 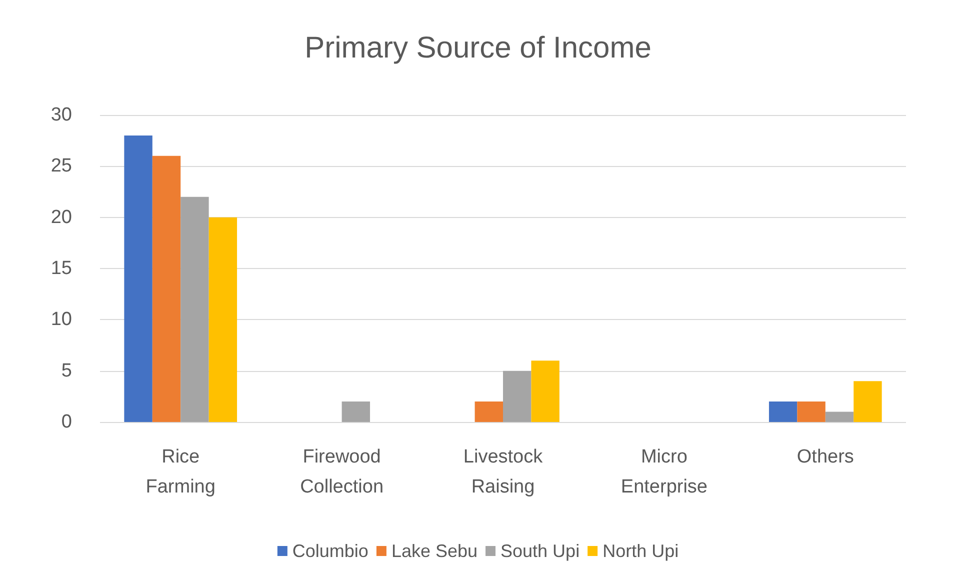 What do you see at coordinates (478, 48) in the screenshot?
I see `chart-title: Primary Source of Income` at bounding box center [478, 48].